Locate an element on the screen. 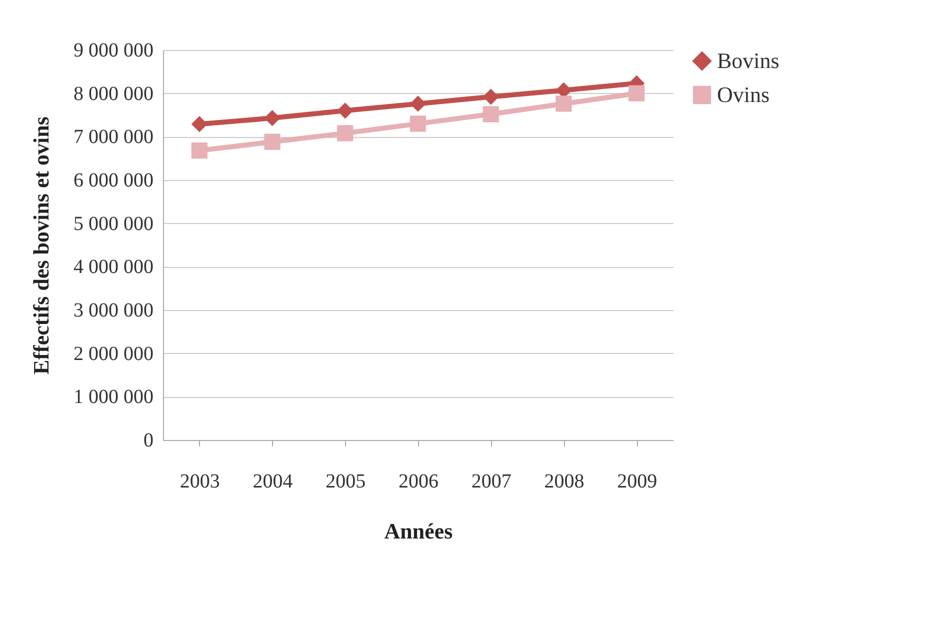  x-tick-label: 2004 is located at coordinates (272, 481).